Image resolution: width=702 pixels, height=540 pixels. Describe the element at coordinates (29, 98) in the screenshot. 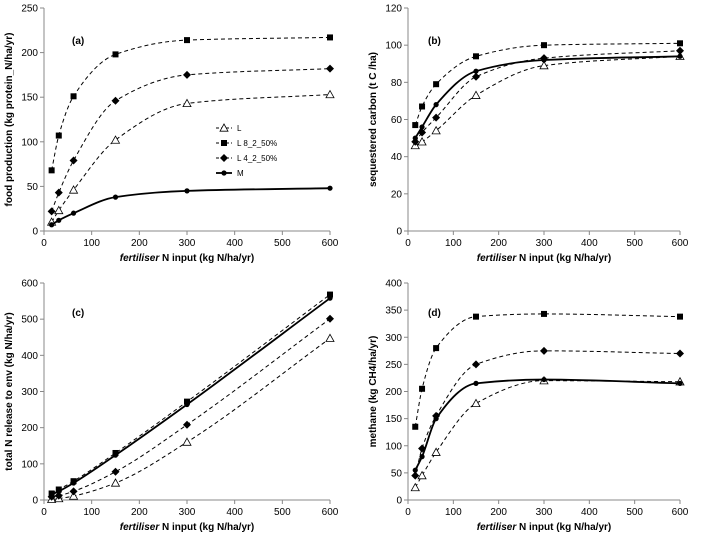

I see `y-tick-label: 150` at that location.